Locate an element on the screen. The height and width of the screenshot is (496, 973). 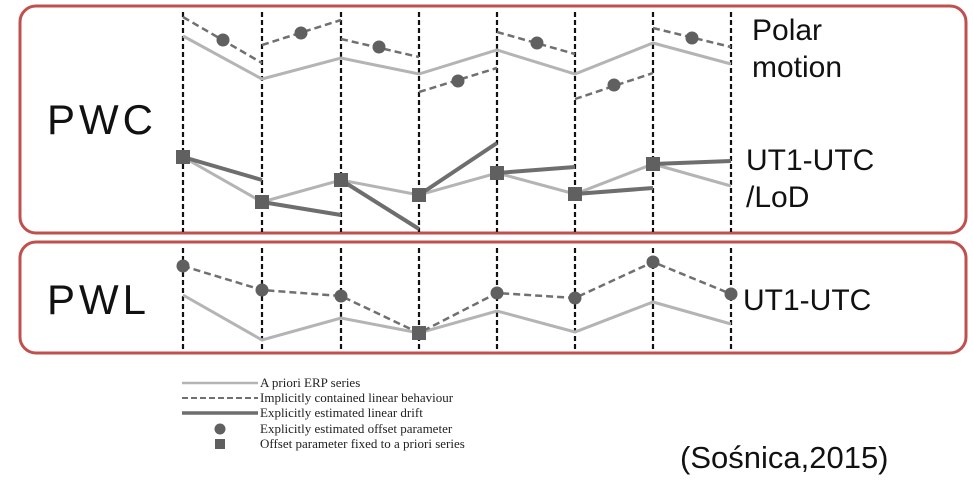
ut1-lod-drift-lines is located at coordinates (457, 186).